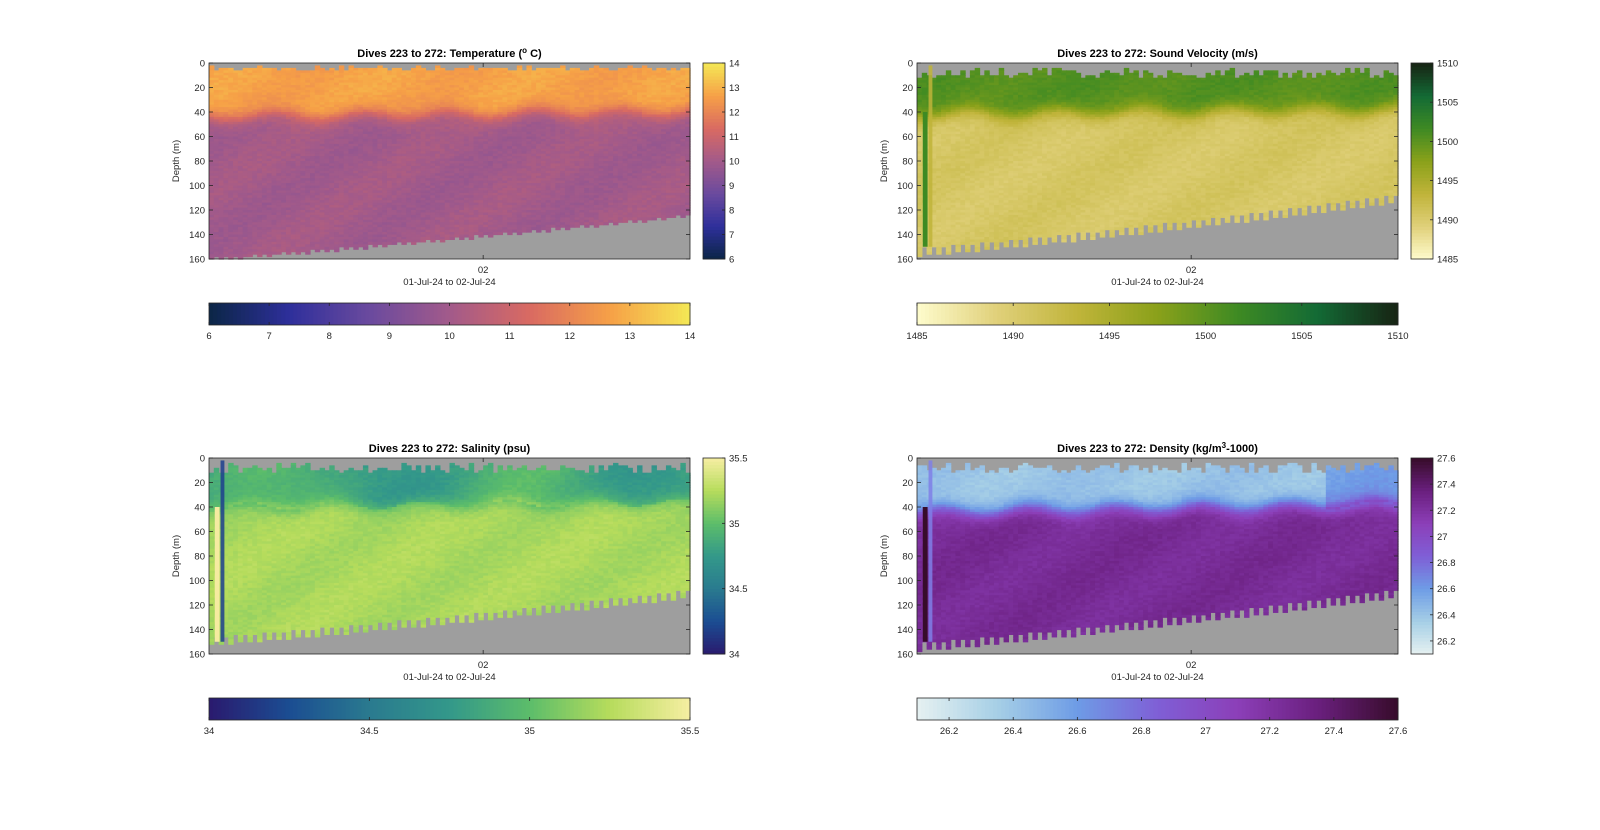  Describe the element at coordinates (1446, 641) in the screenshot. I see `colorbar-tick-label: 26.2` at that location.